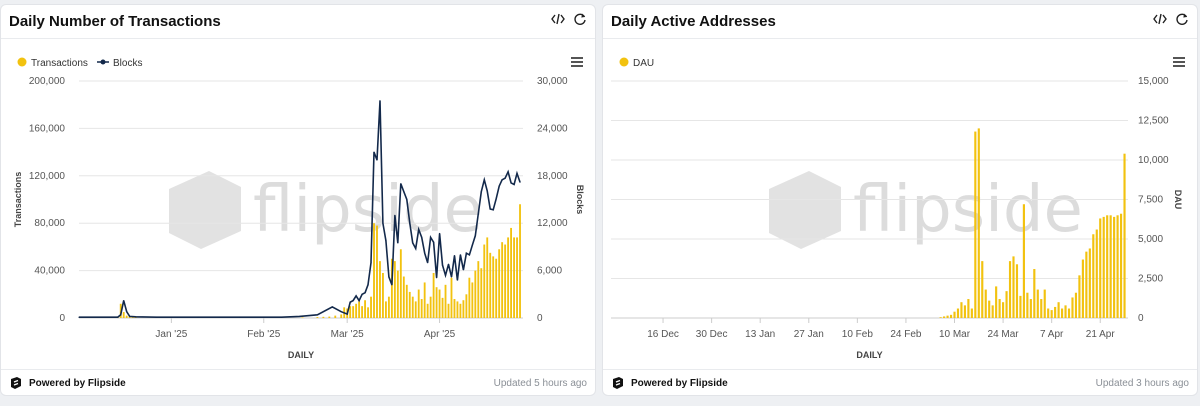 The image size is (1200, 406). What do you see at coordinates (552, 176) in the screenshot?
I see `y2-tick-label: 18,000` at bounding box center [552, 176].